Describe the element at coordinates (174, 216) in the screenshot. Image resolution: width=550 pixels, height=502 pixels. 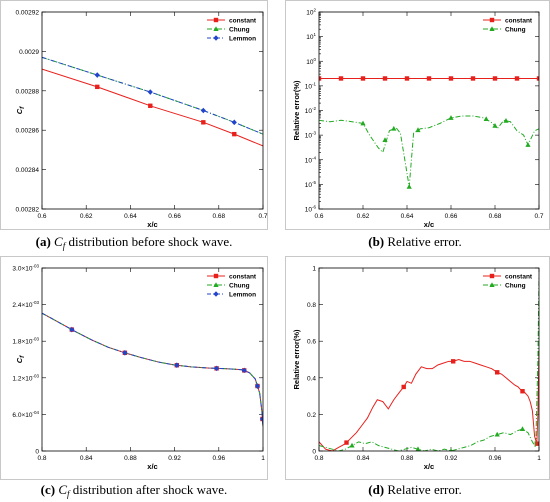
I see `x-tick-label: 0.66` at that location.